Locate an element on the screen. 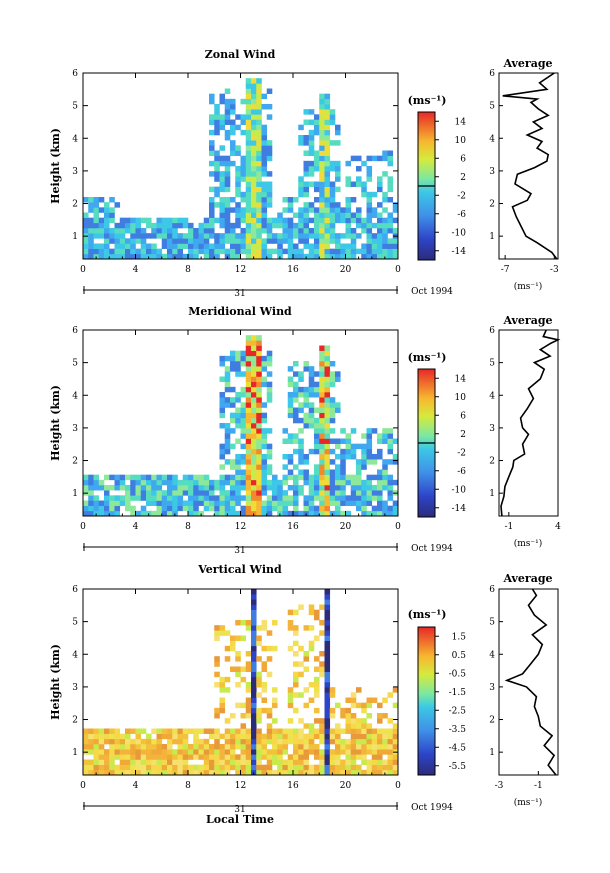  y-tick-label: 2 is located at coordinates (75, 205).